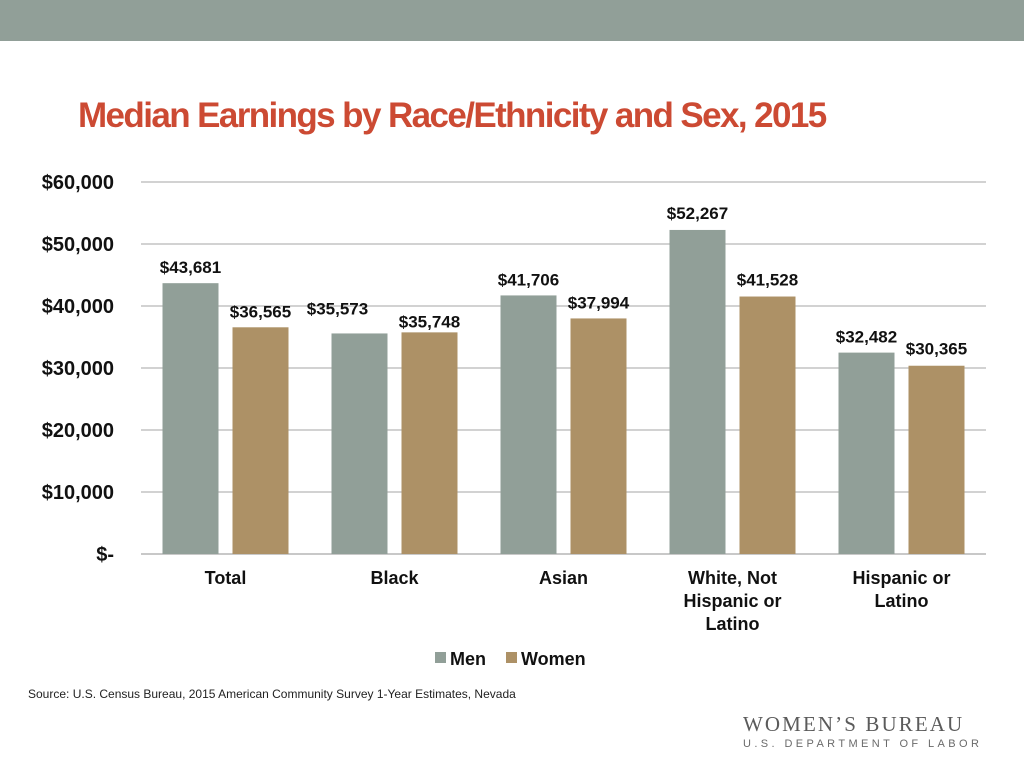 This screenshot has width=1024, height=768. I want to click on data-label: $35,573, so click(337, 308).